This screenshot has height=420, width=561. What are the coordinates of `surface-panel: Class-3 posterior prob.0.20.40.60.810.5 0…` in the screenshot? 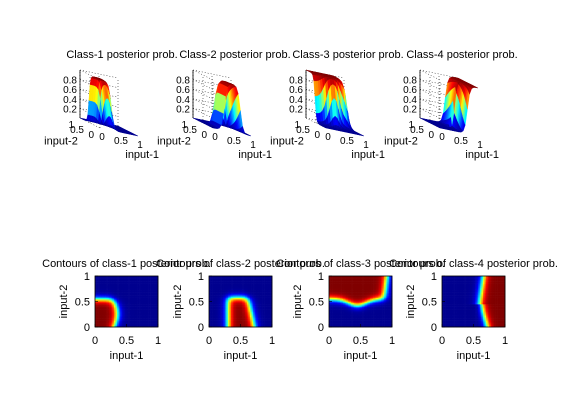 It's located at (336, 105).